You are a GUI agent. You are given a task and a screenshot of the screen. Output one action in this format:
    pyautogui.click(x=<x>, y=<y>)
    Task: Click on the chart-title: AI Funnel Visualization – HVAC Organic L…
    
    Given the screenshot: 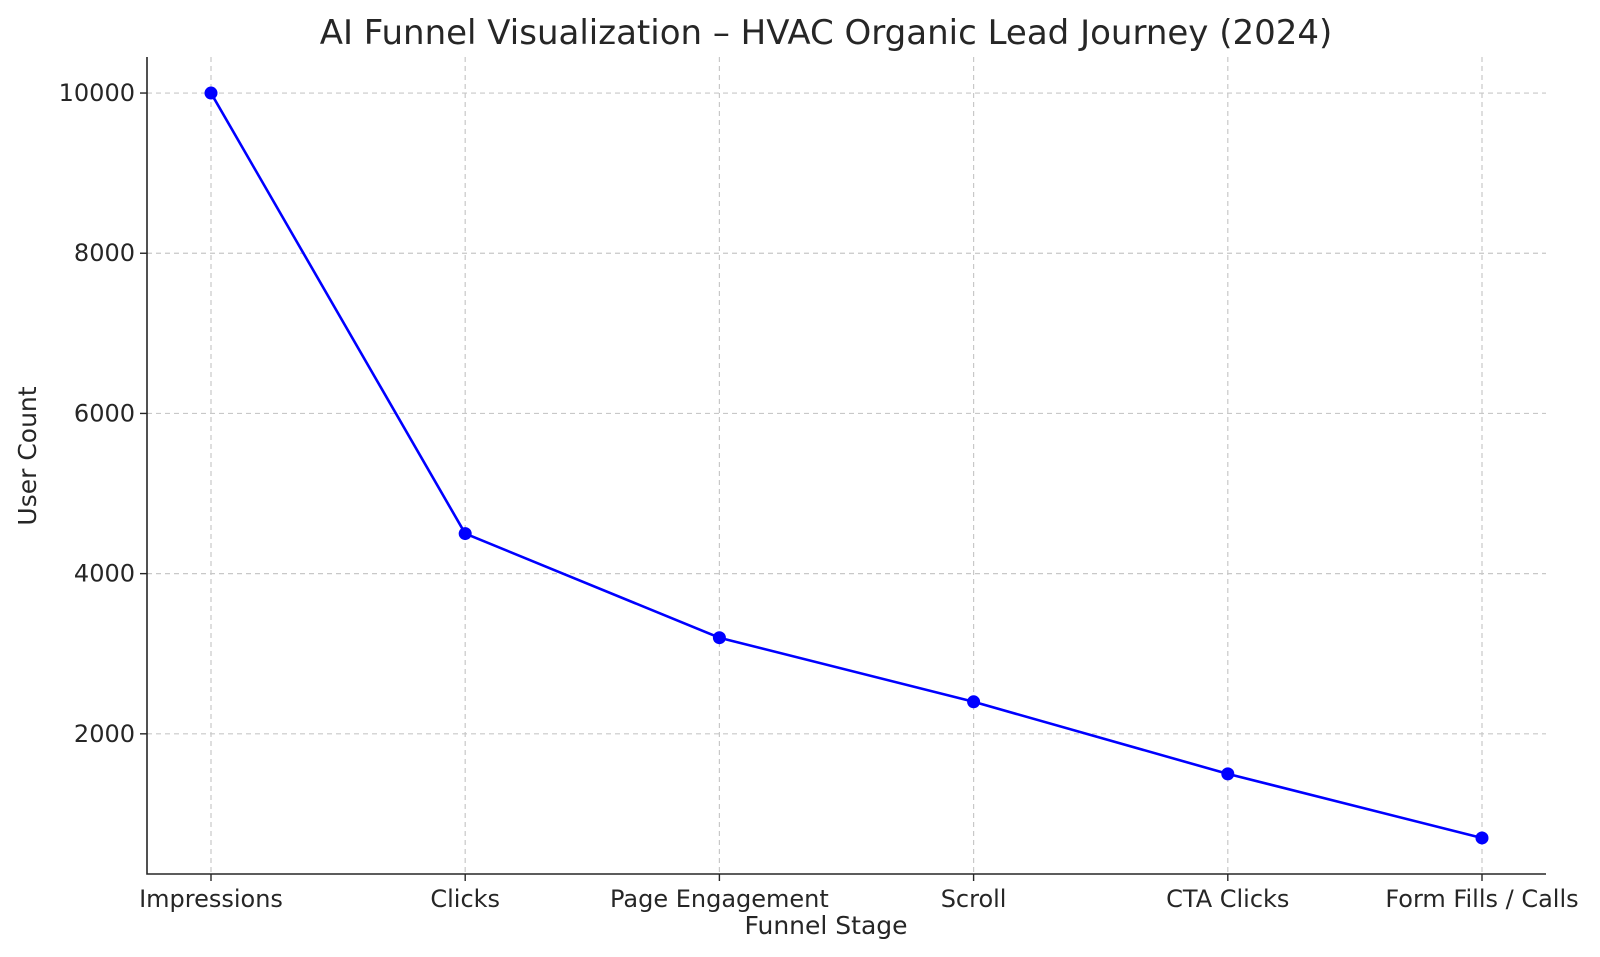 What is the action you would take?
    pyautogui.click(x=826, y=33)
    